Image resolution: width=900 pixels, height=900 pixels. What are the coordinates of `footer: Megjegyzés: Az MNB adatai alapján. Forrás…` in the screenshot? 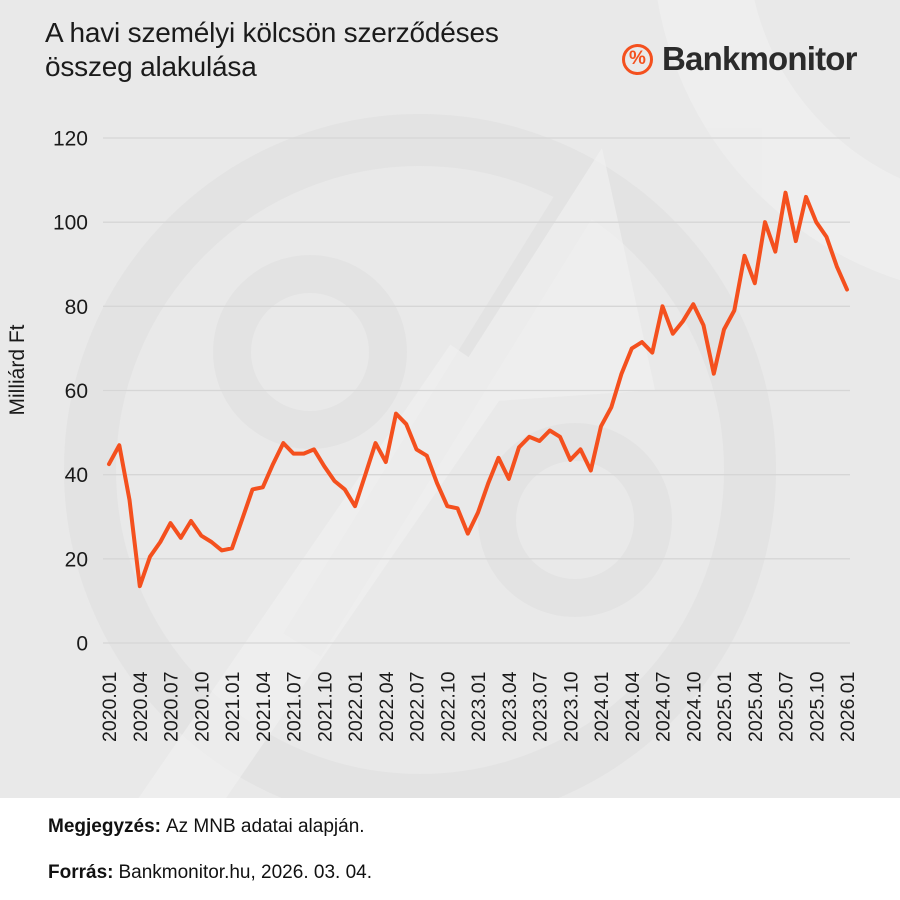 It's located at (450, 849).